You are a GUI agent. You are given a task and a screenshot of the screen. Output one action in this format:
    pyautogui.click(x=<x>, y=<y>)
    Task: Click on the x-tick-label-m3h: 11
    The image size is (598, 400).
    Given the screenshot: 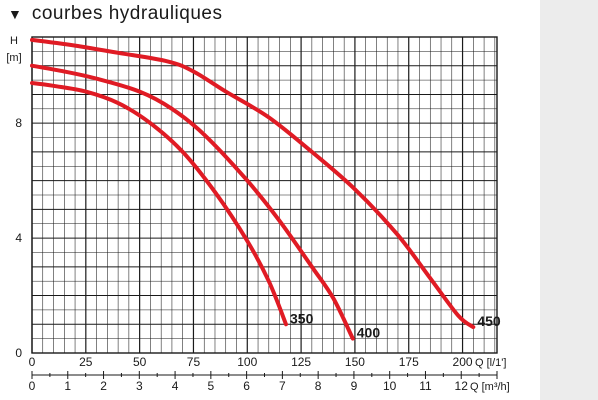 What is the action you would take?
    pyautogui.click(x=425, y=386)
    